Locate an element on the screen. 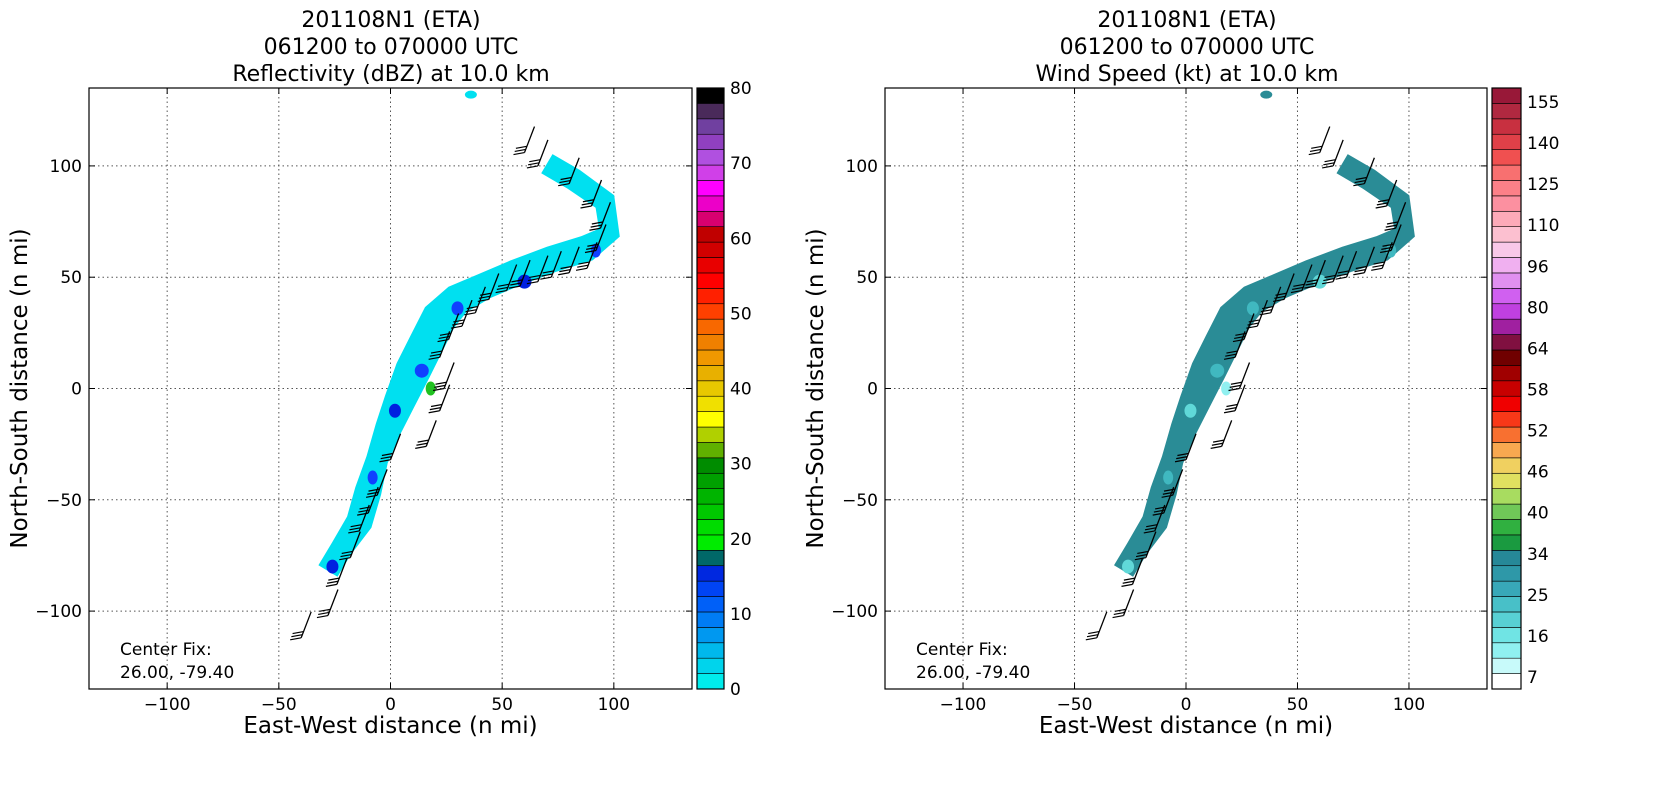 This screenshot has width=1654, height=787. data-accent-patch is located at coordinates (394, 410).